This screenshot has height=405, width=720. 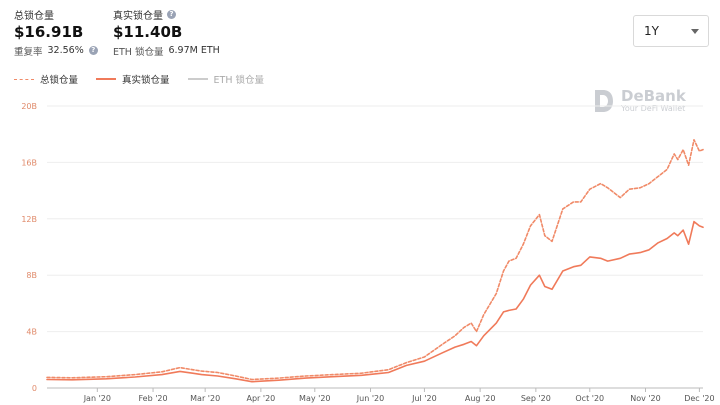 I want to click on time-range-value: 1Y, so click(x=651, y=31).